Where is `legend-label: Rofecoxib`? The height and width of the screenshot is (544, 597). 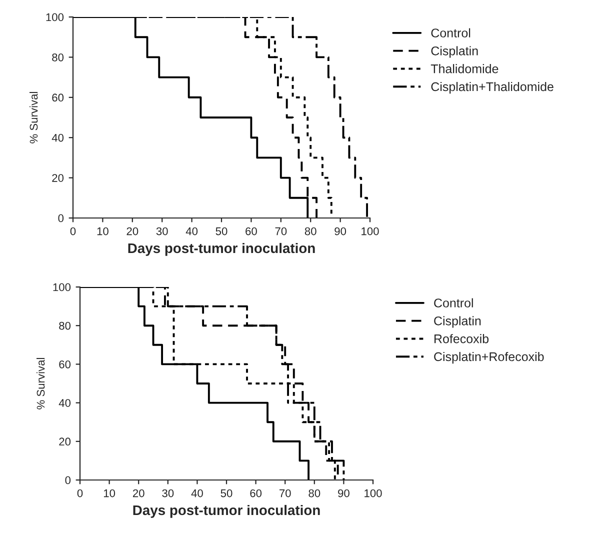 legend-label: Rofecoxib is located at coordinates (461, 339).